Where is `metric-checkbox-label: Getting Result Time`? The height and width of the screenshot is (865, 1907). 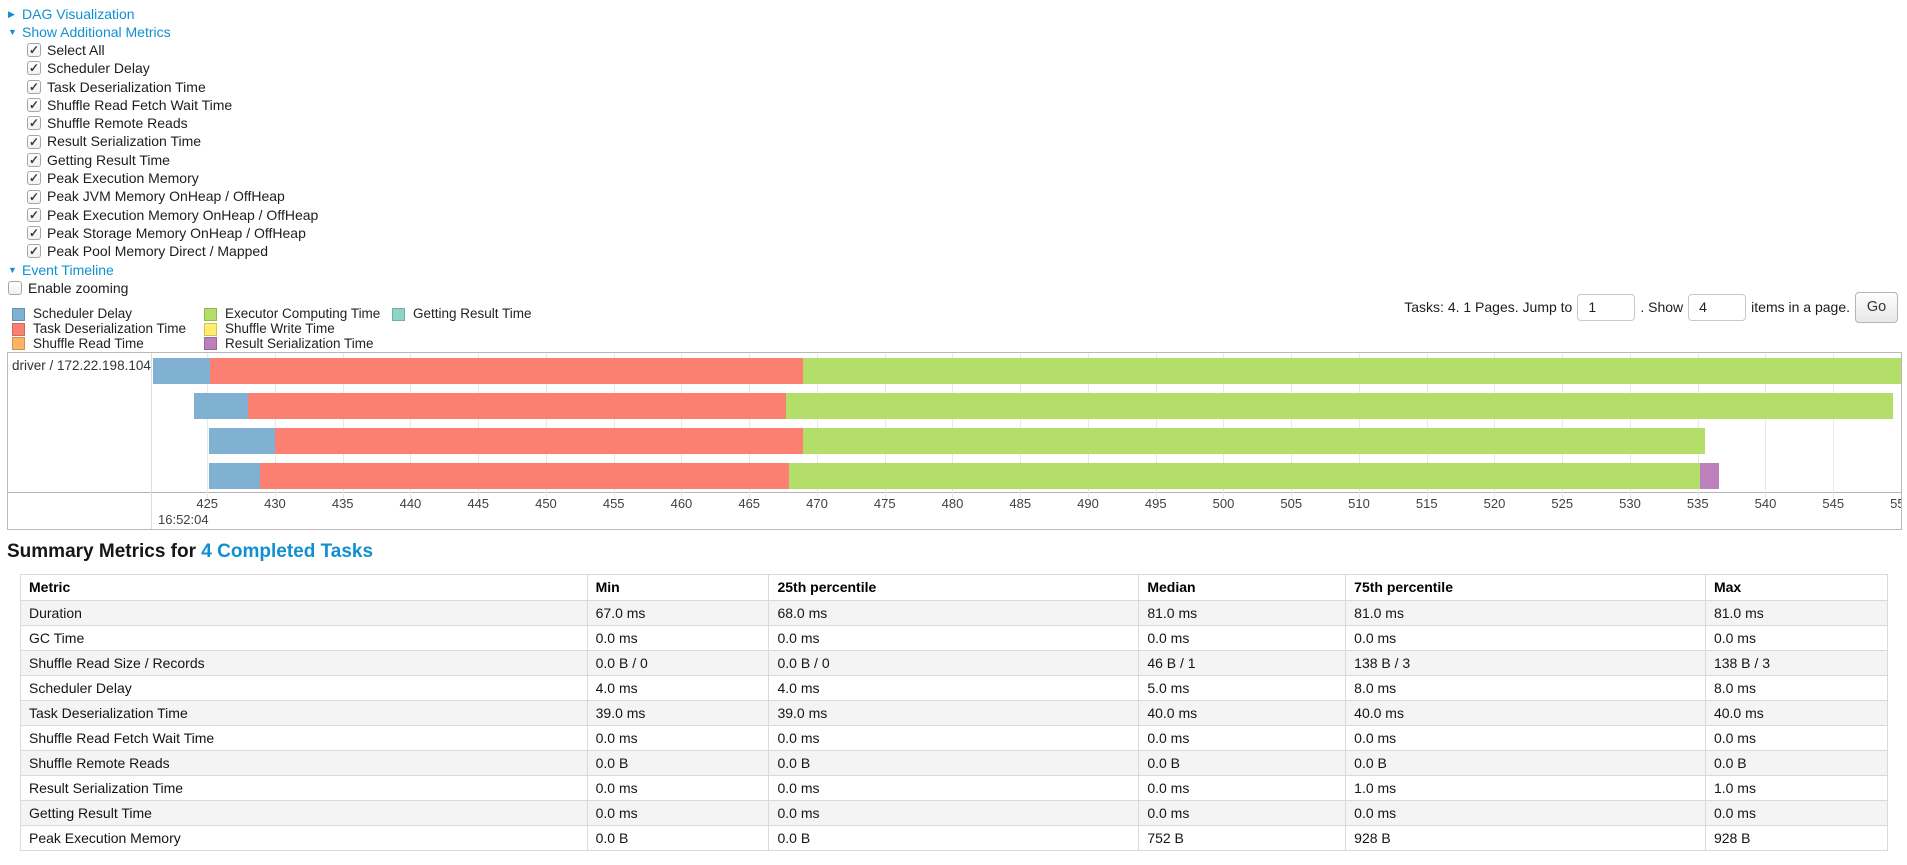 metric-checkbox-label: Getting Result Time is located at coordinates (108, 159).